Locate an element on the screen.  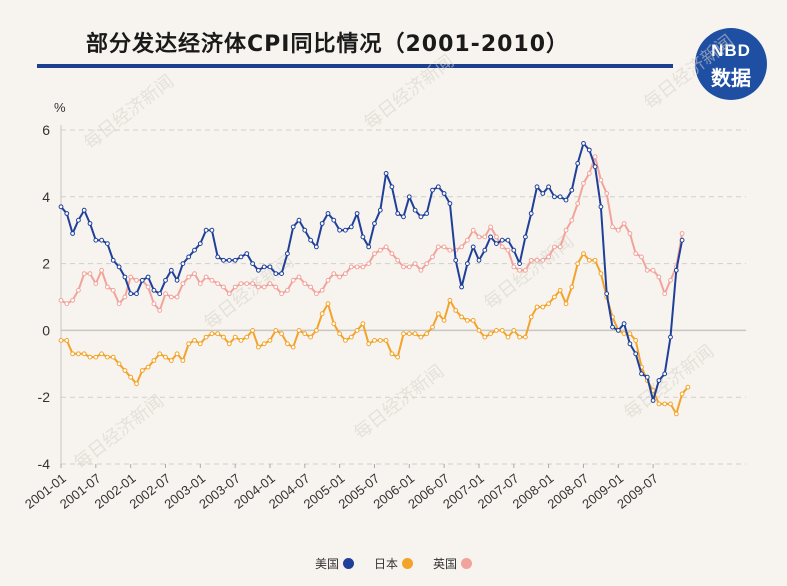
y-axis-unit: % is located at coordinates (60, 107).